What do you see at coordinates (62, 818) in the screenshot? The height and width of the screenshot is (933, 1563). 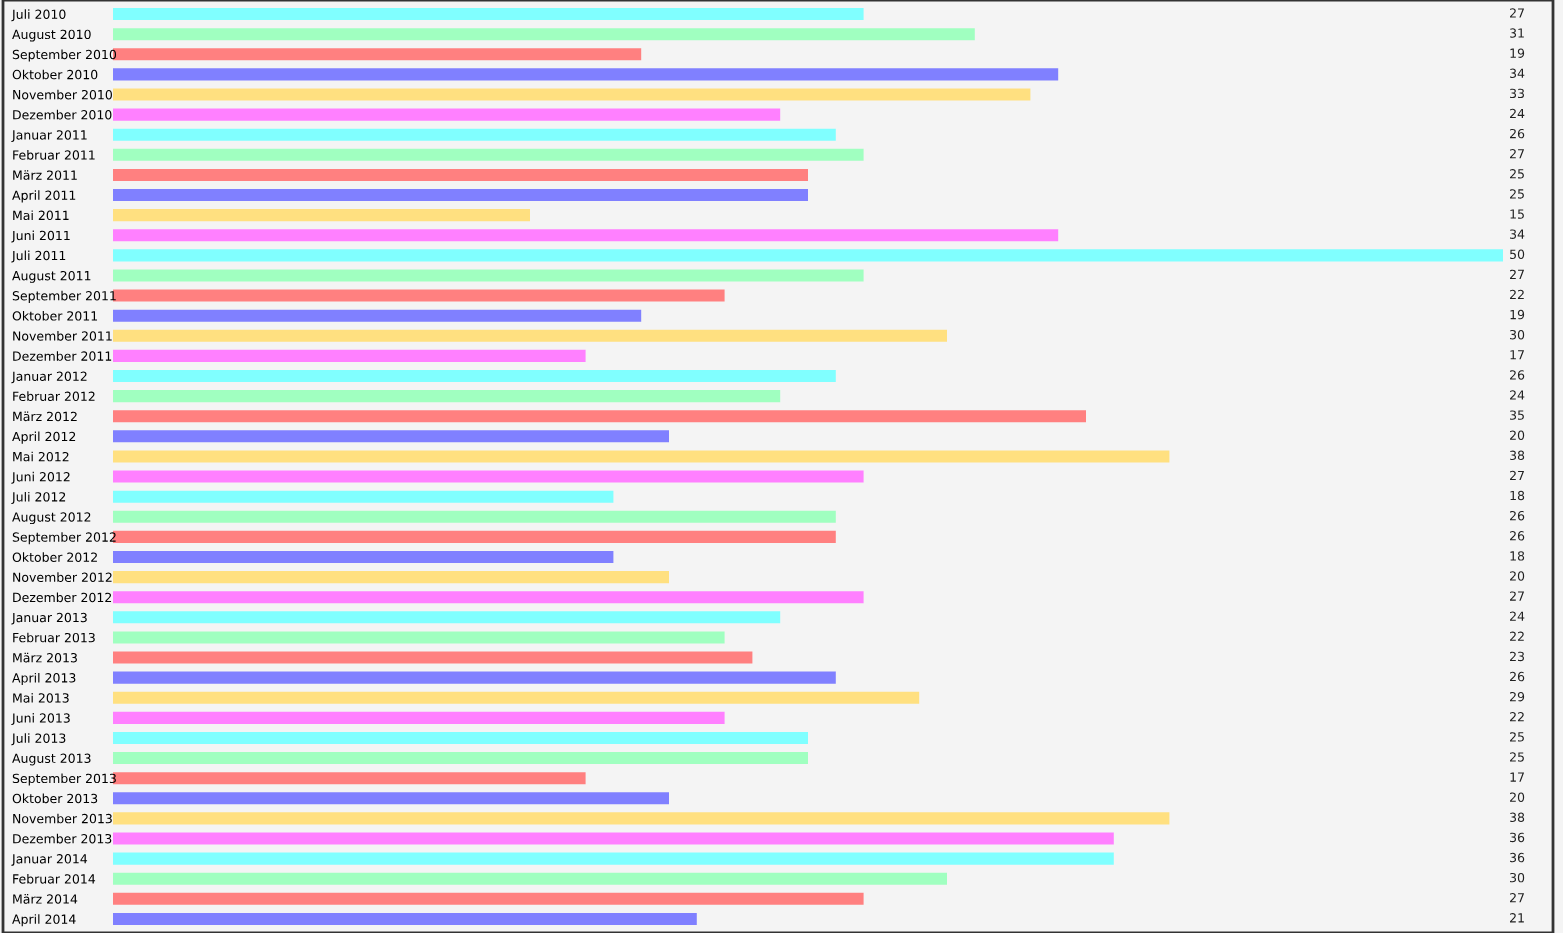 I see `y-tick-label: November 2013` at bounding box center [62, 818].